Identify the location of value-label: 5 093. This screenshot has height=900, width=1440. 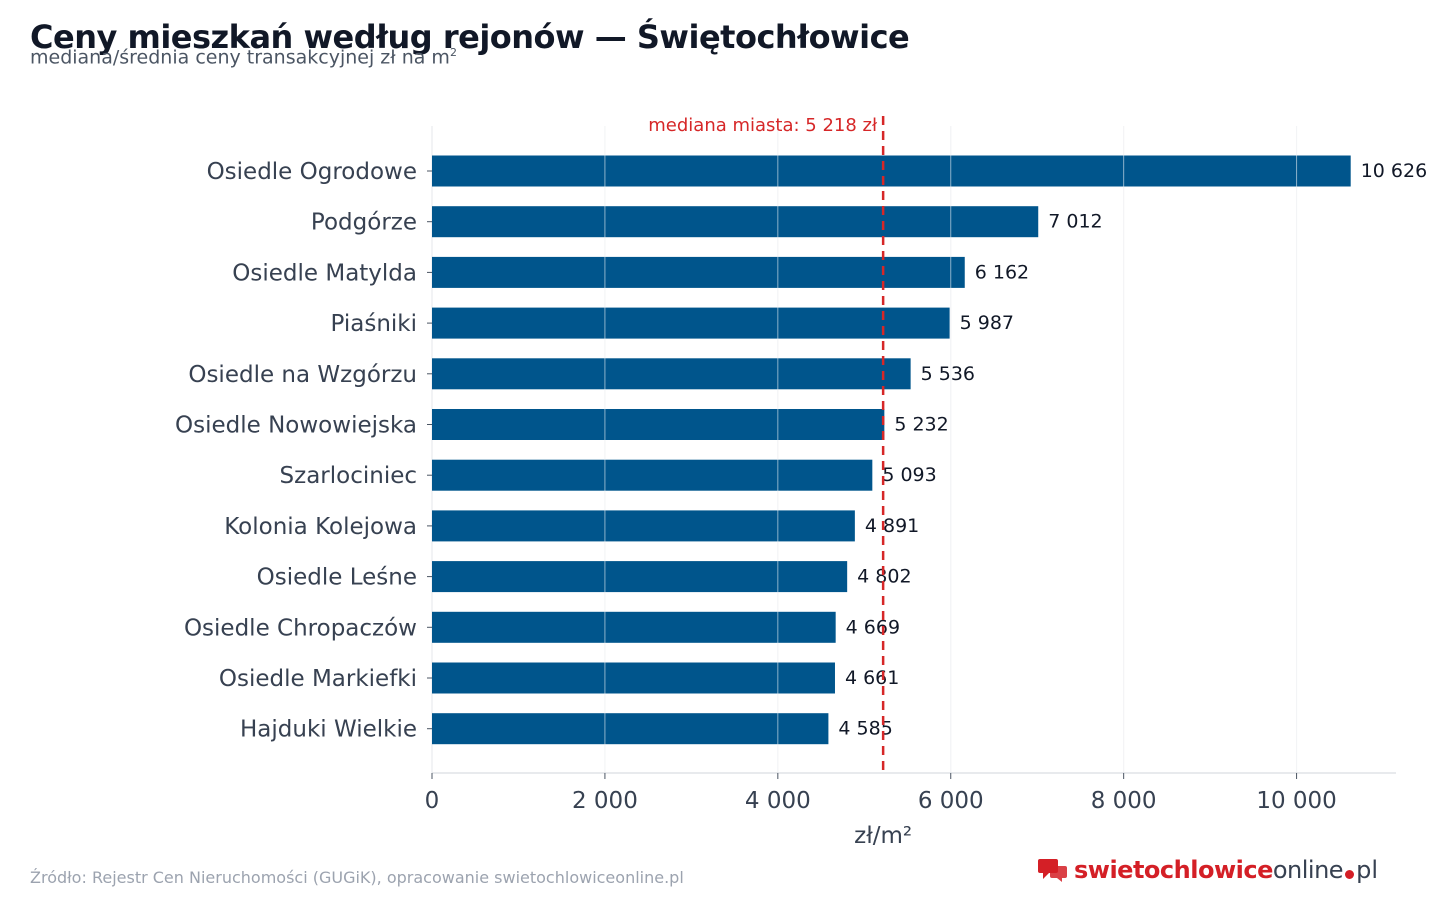
(909, 475).